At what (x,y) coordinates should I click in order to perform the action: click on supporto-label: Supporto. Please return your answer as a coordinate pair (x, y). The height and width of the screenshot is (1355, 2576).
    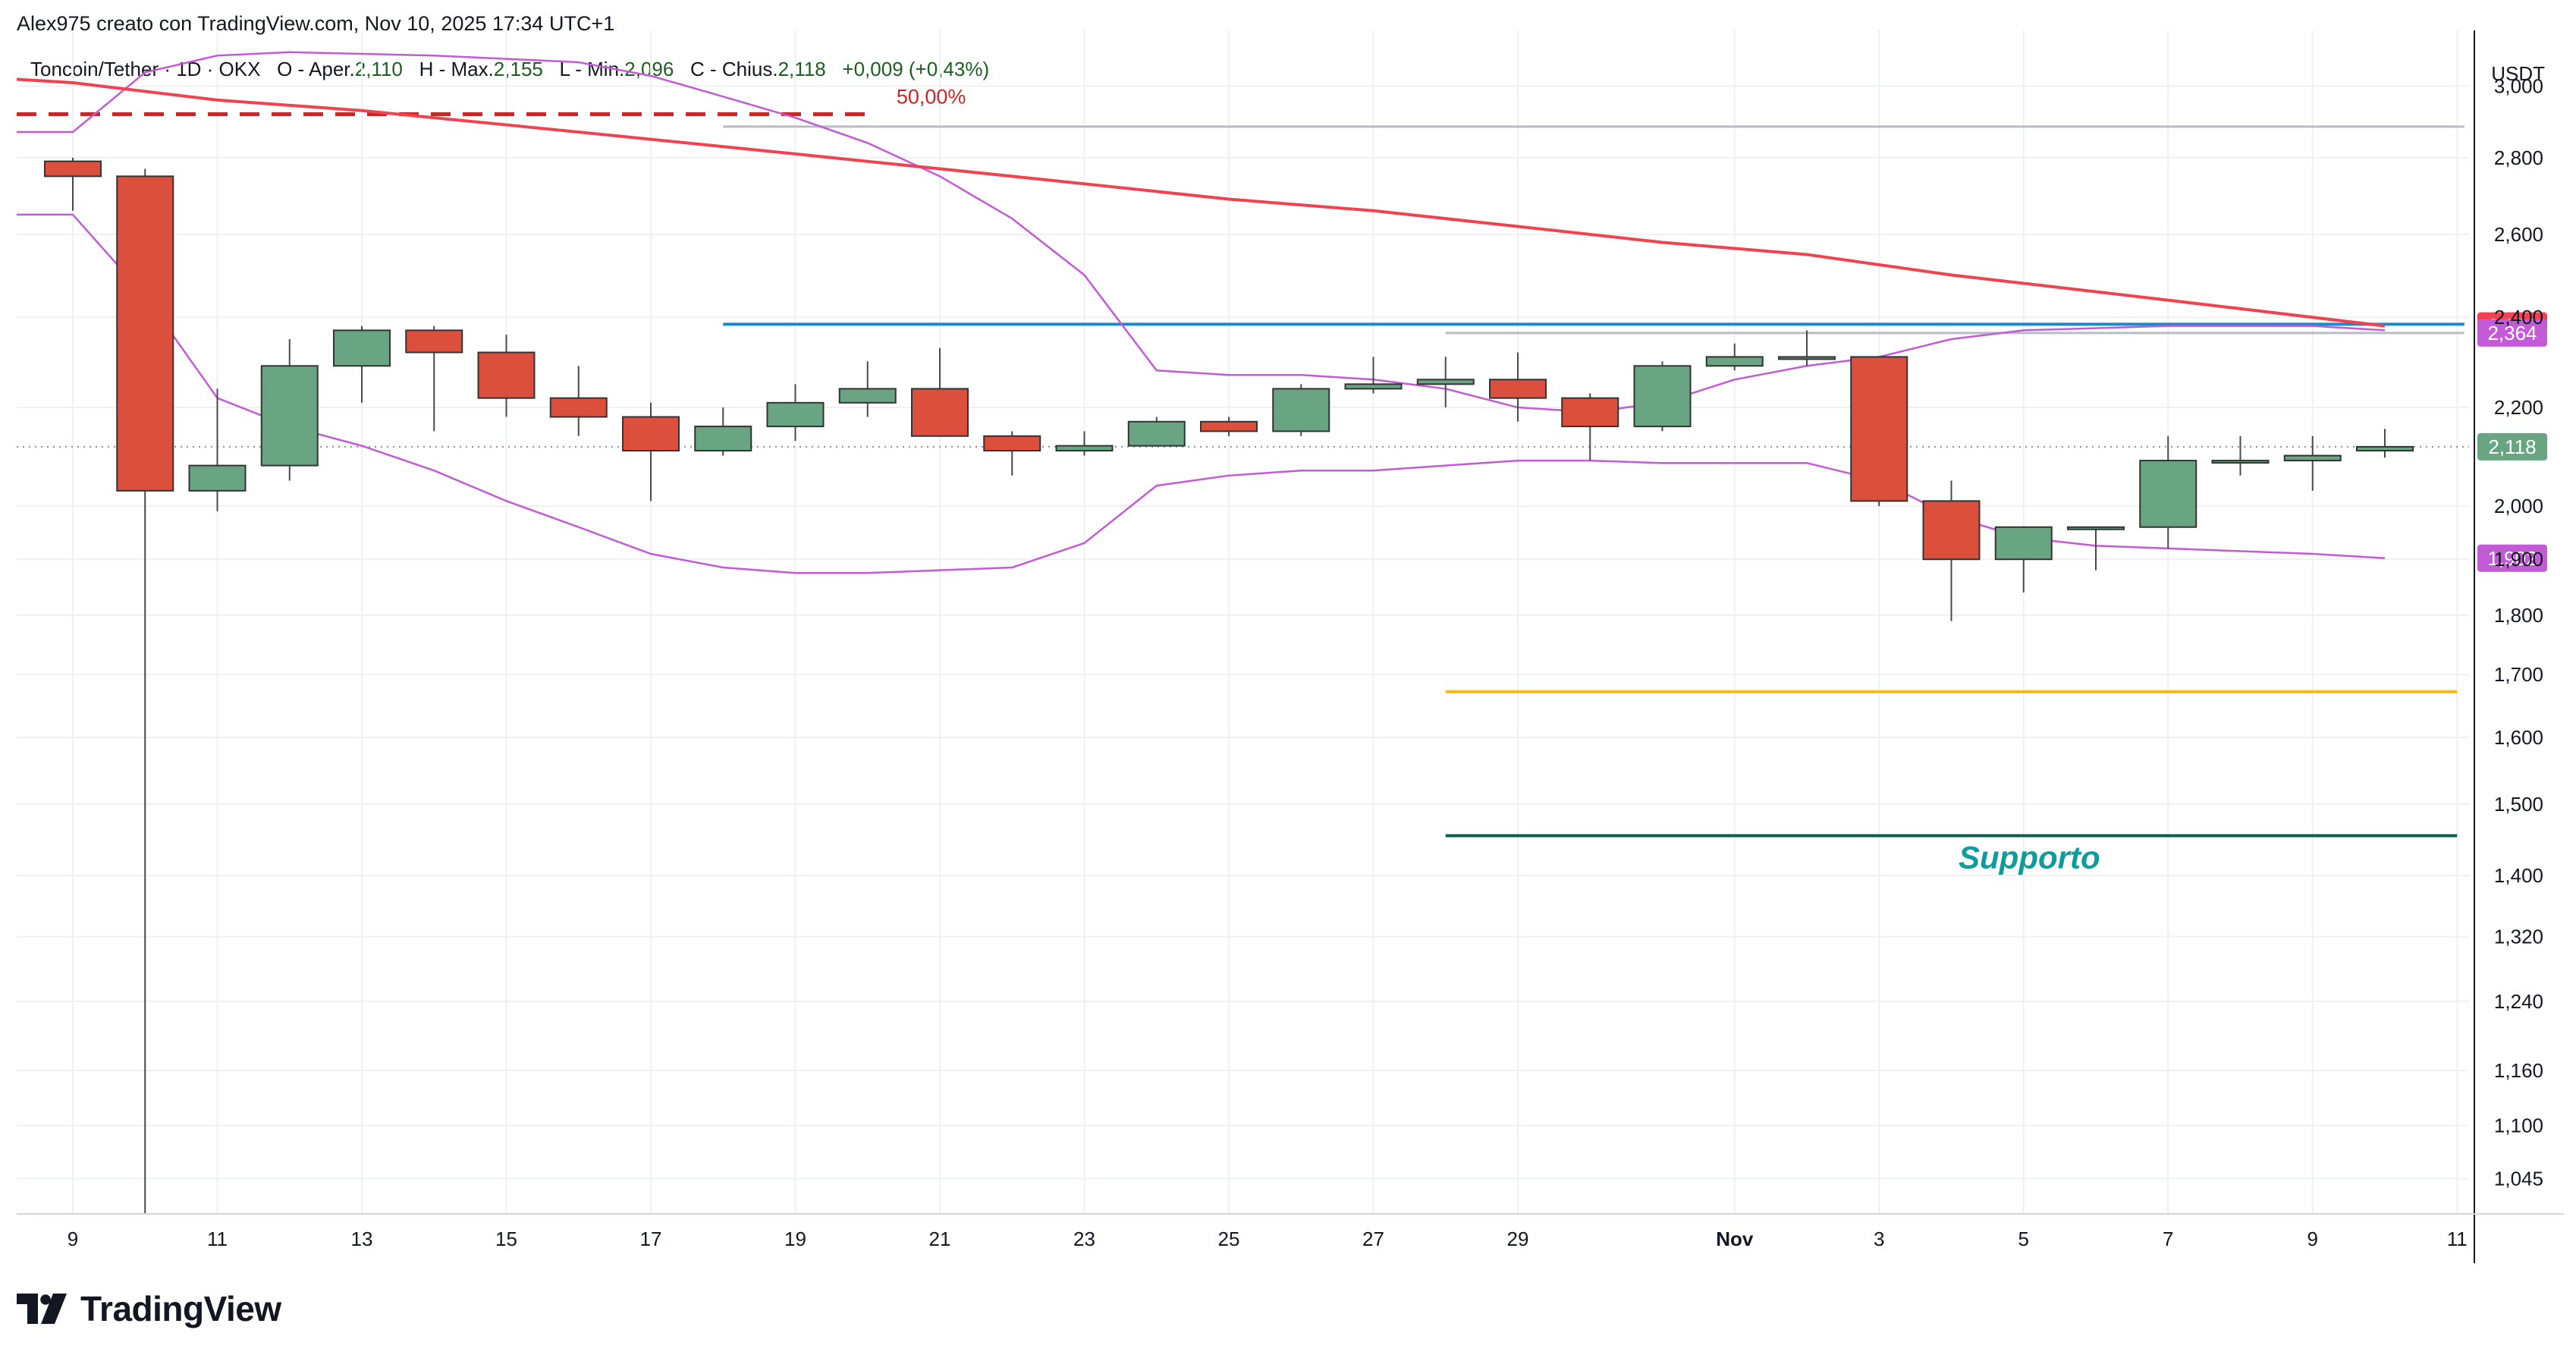
    Looking at the image, I should click on (2029, 857).